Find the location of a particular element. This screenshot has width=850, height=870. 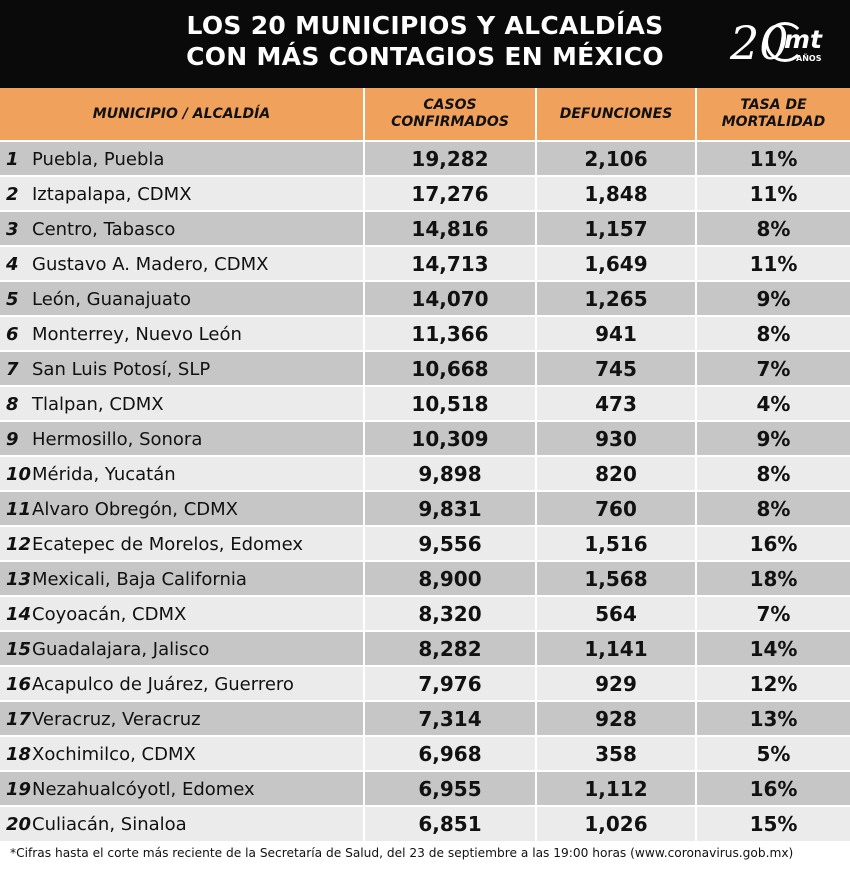

casos-confirmados-cell: 9,898 is located at coordinates (450, 473).